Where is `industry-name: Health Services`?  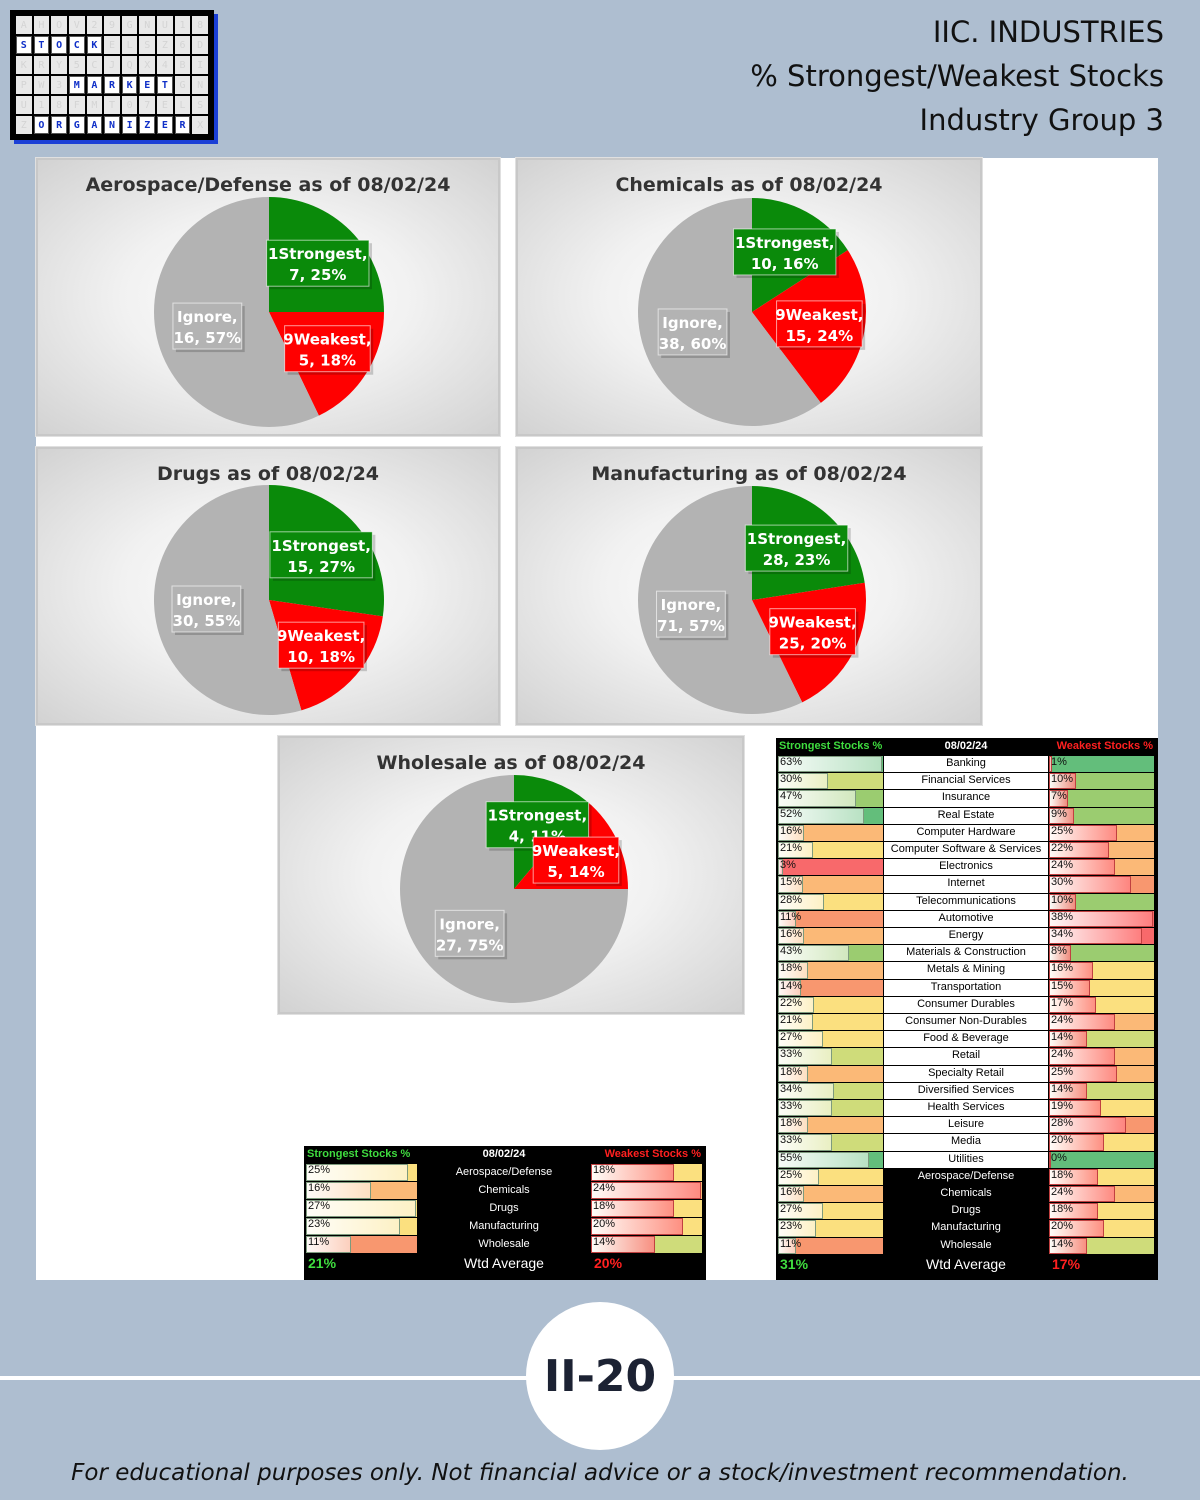
industry-name: Health Services is located at coordinates (966, 1108).